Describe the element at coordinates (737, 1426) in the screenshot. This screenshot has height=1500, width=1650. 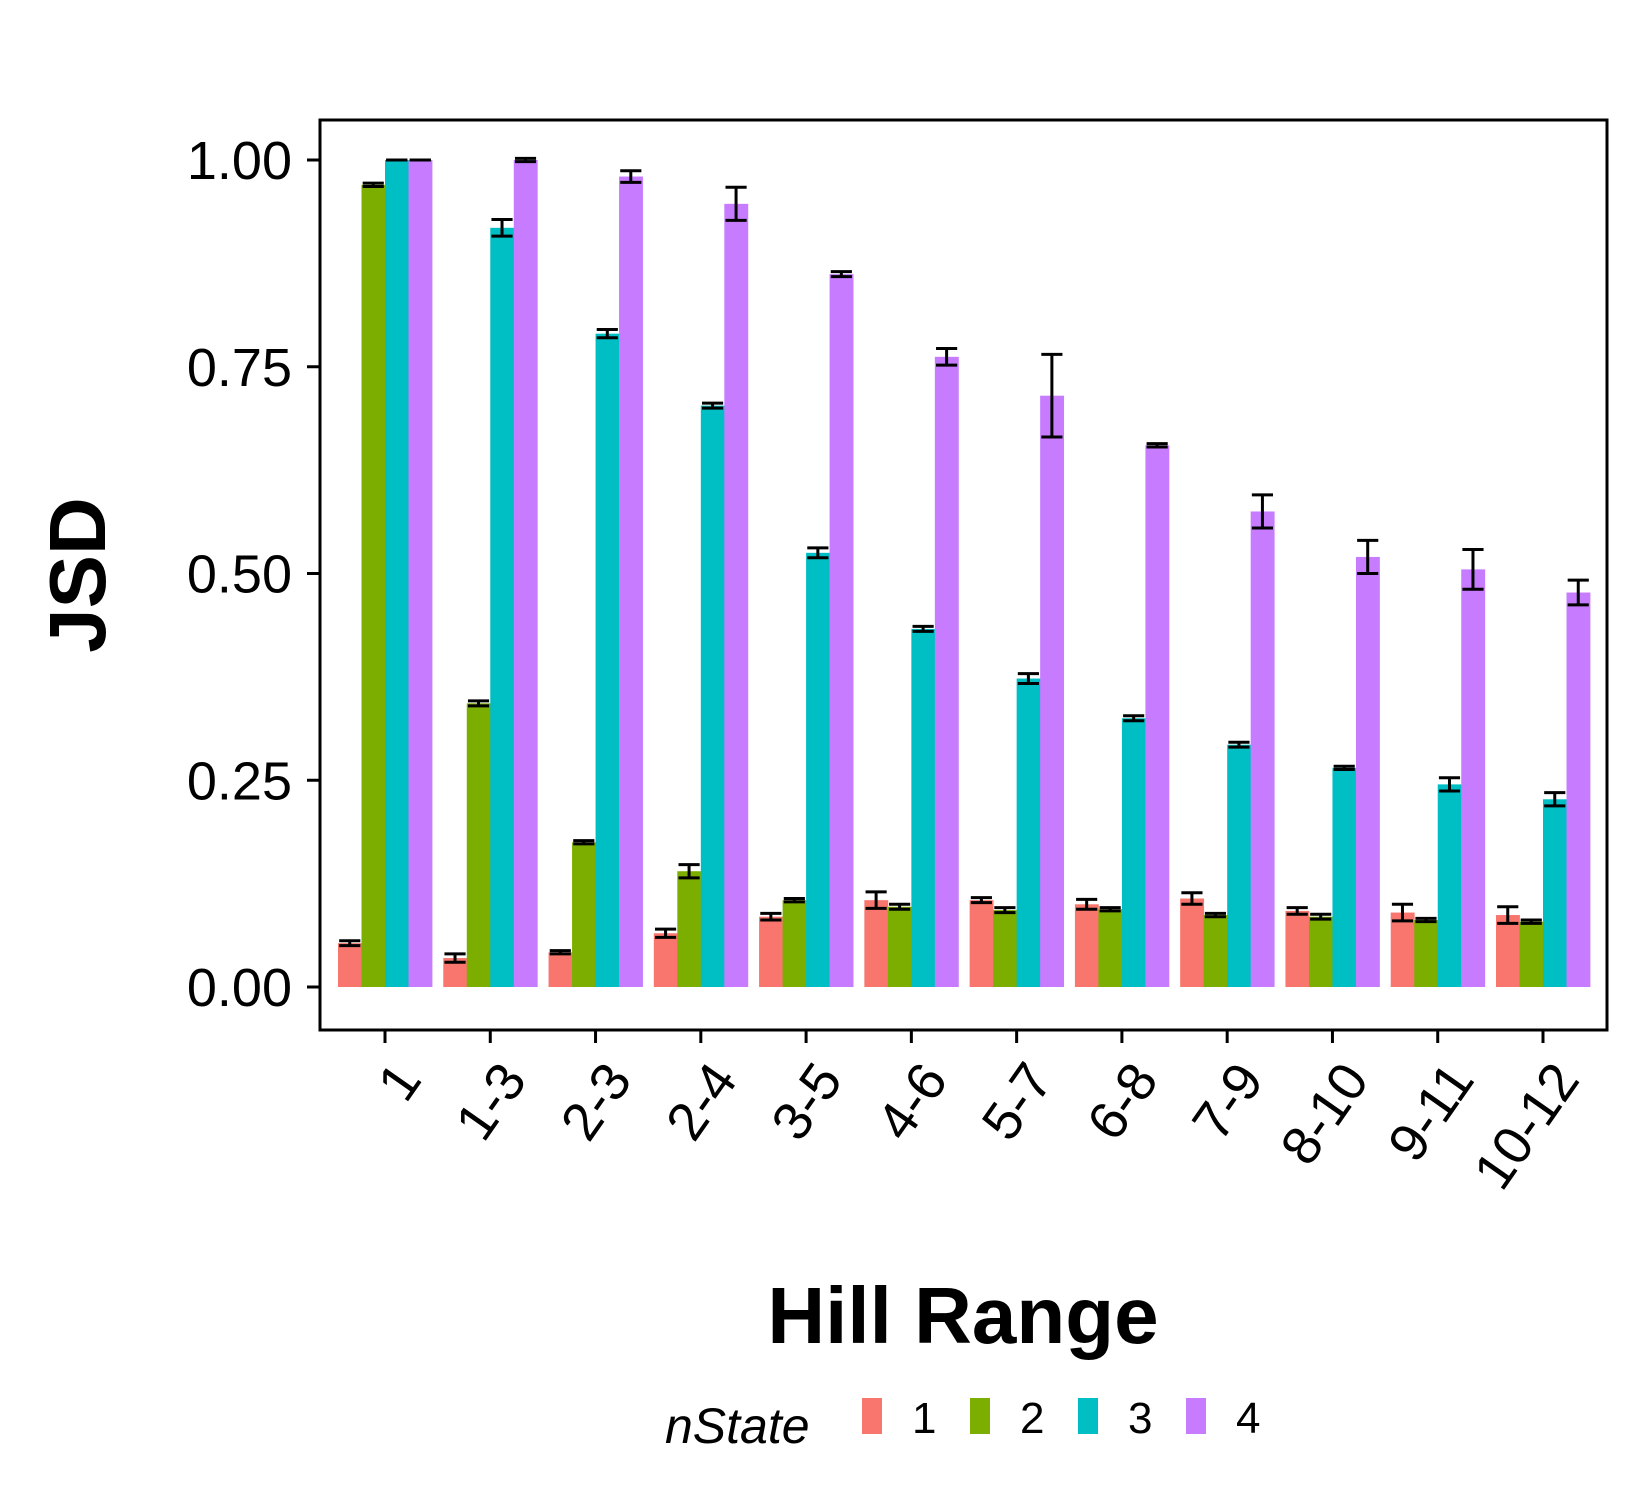
I see `legend-title: nState` at that location.